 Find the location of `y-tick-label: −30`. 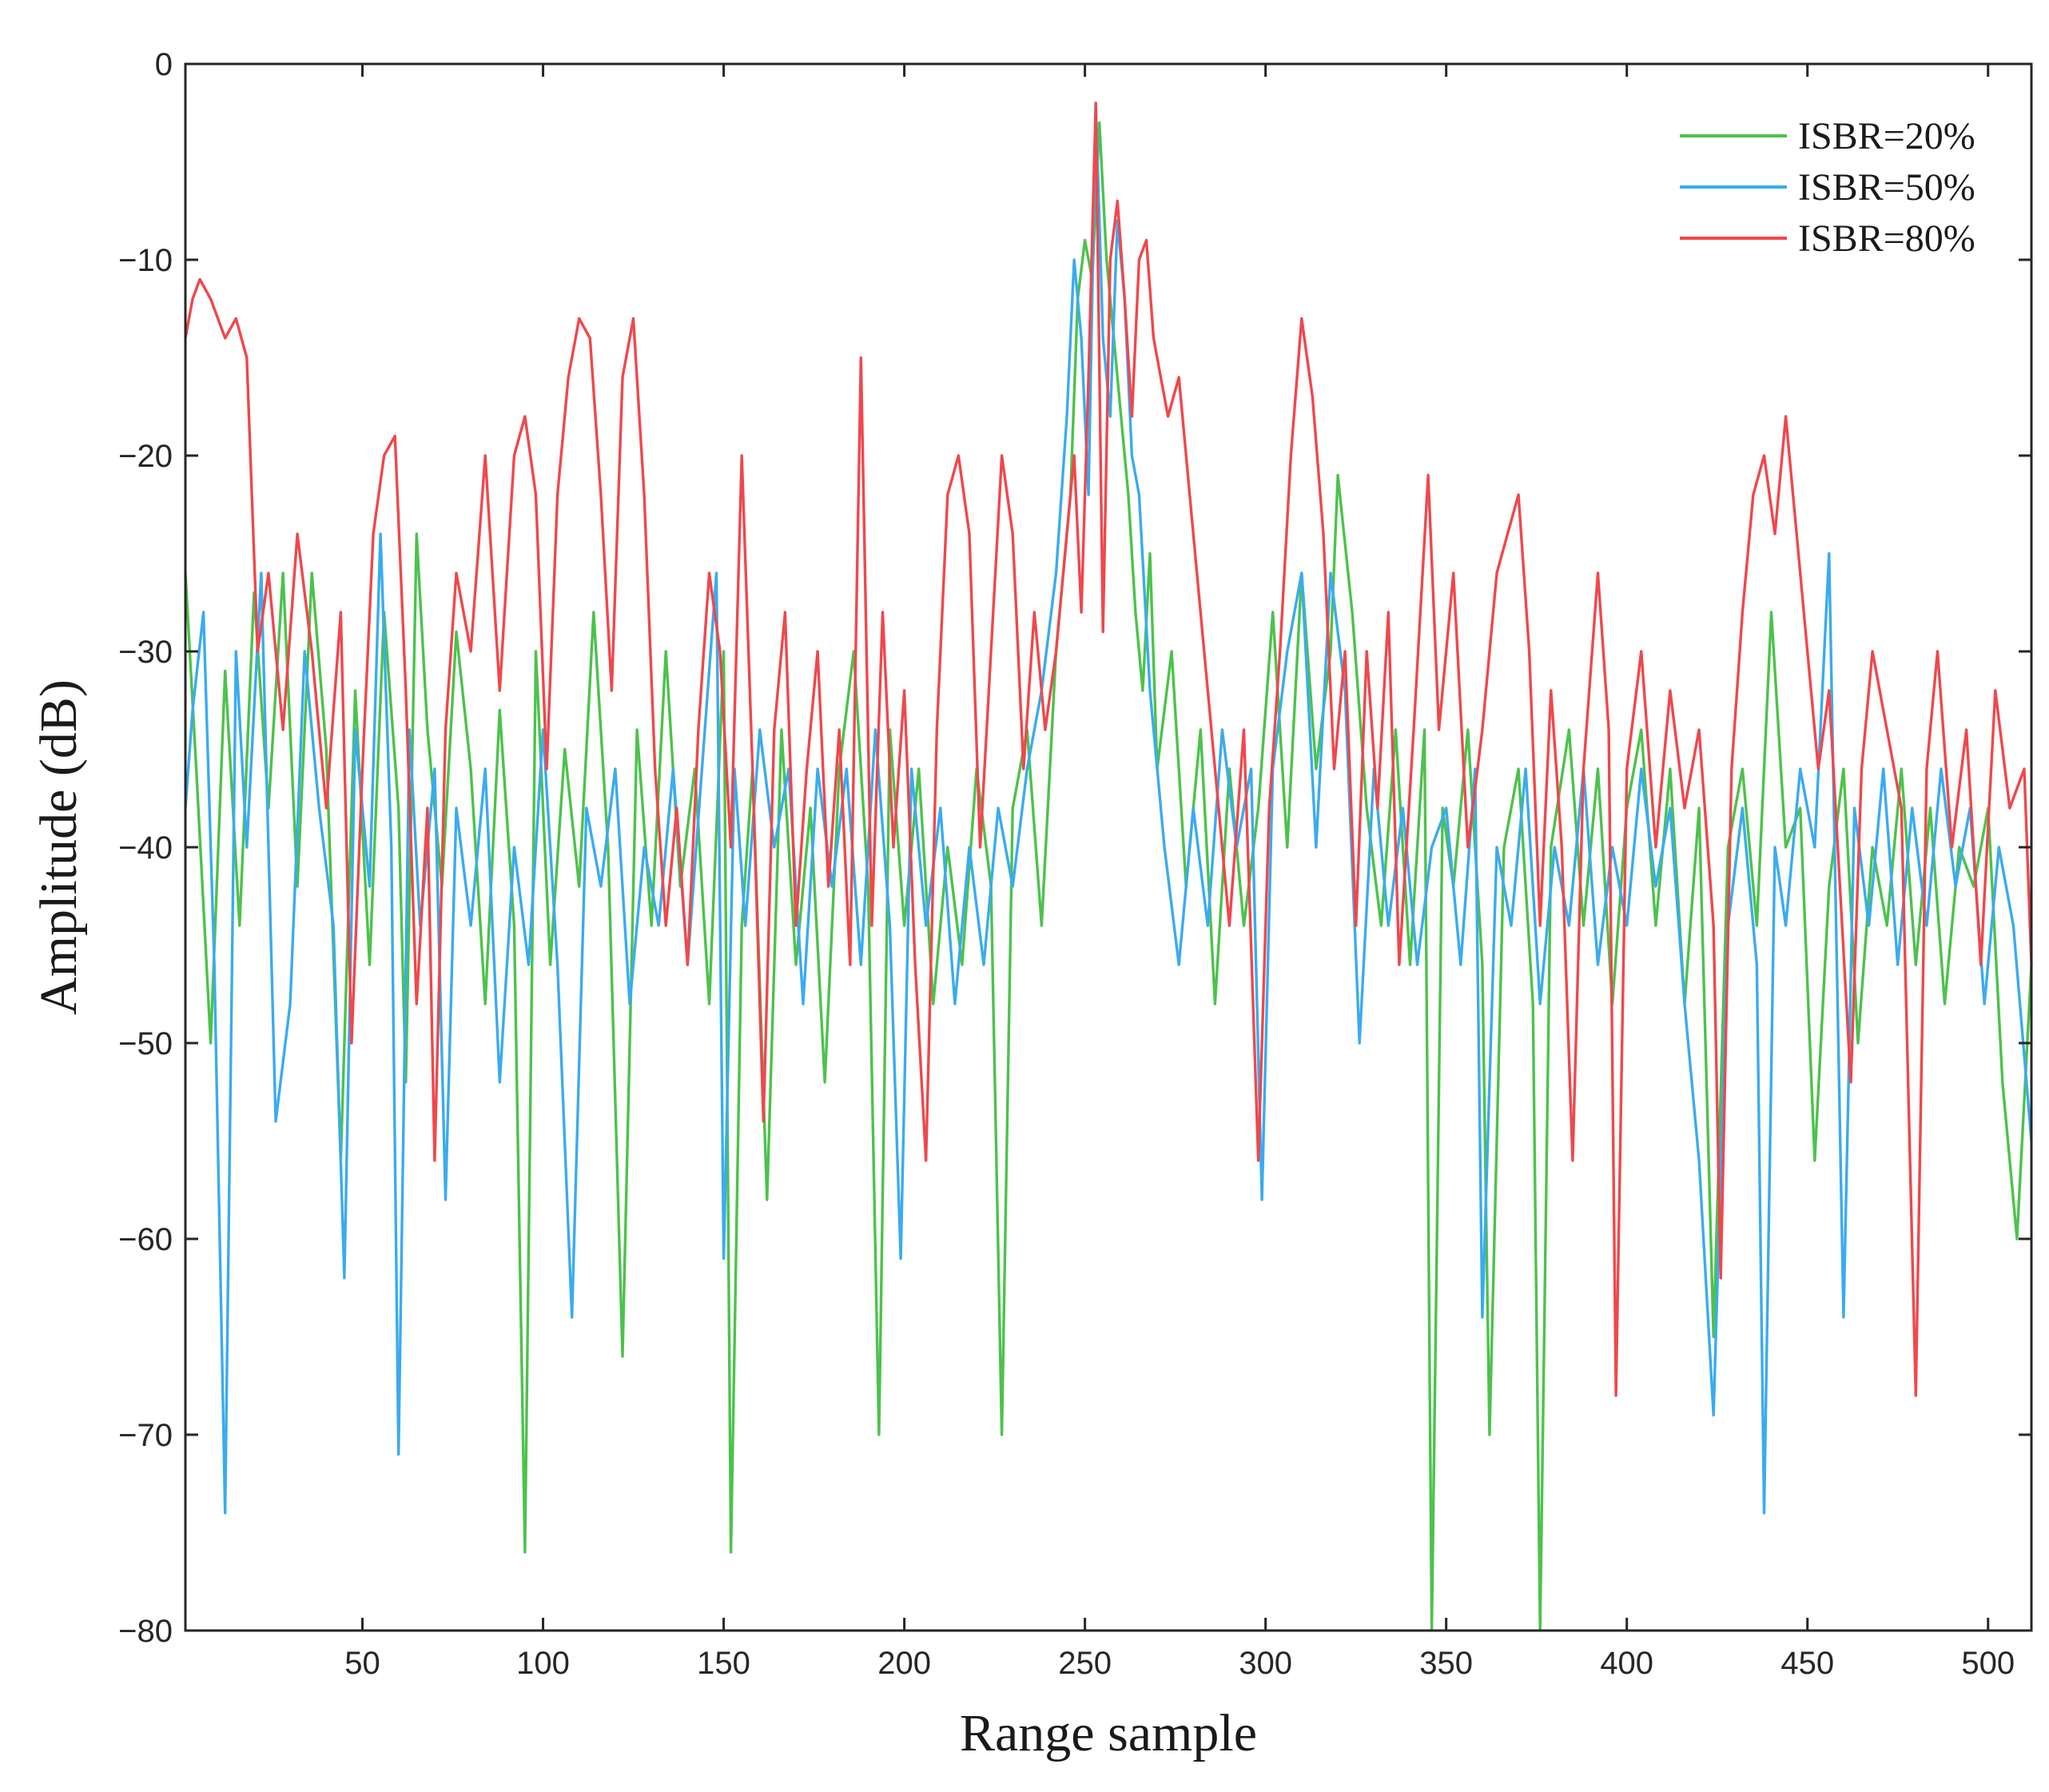

y-tick-label: −30 is located at coordinates (145, 652).